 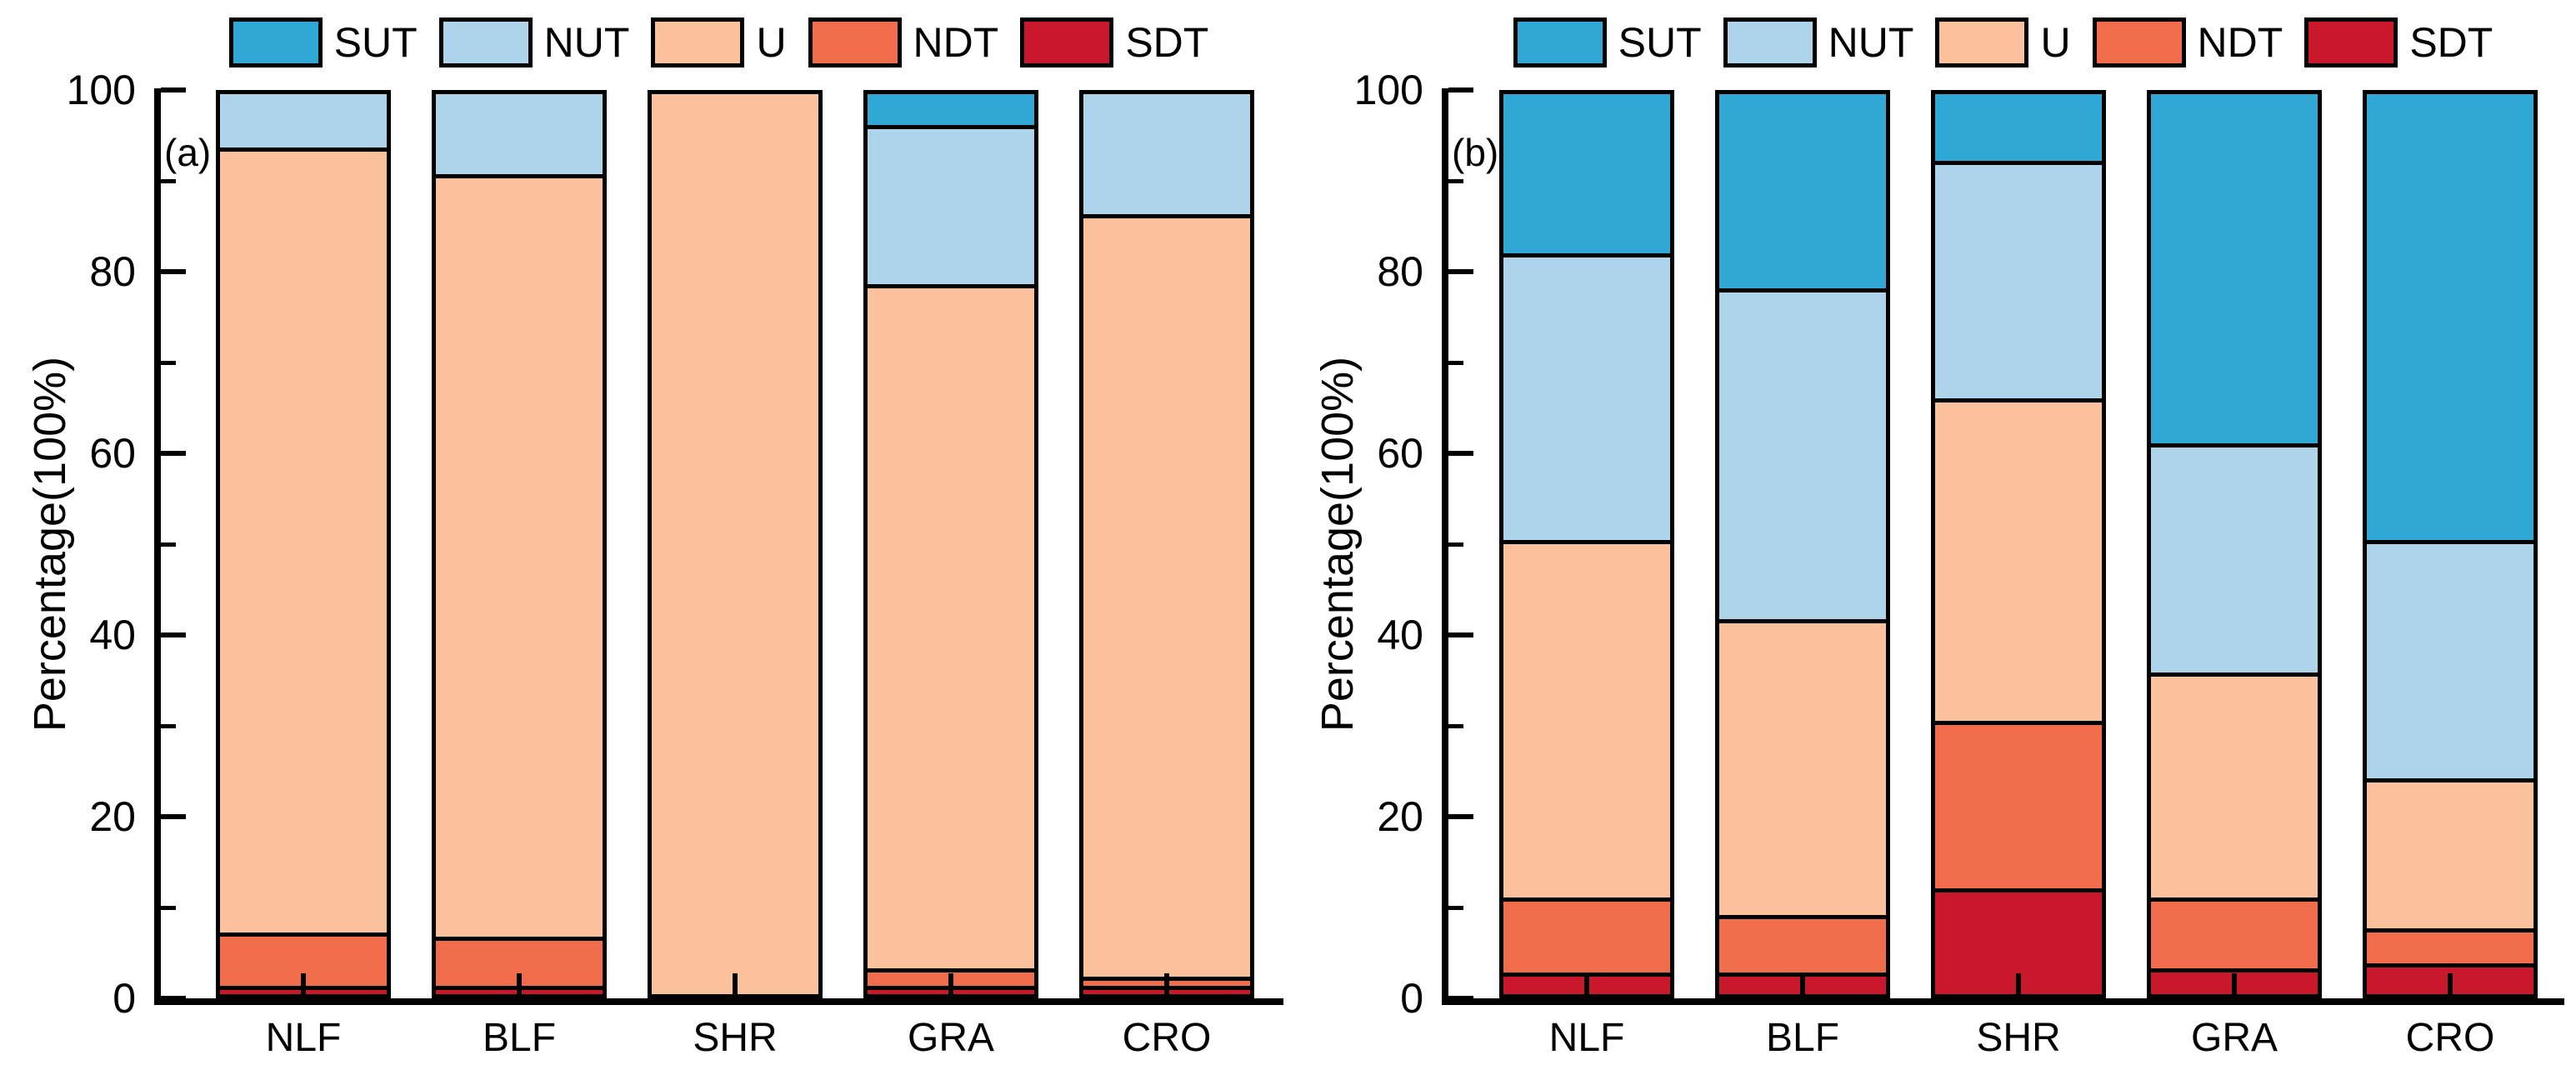 What do you see at coordinates (125, 999) in the screenshot?
I see `y-tick-label: 0` at bounding box center [125, 999].